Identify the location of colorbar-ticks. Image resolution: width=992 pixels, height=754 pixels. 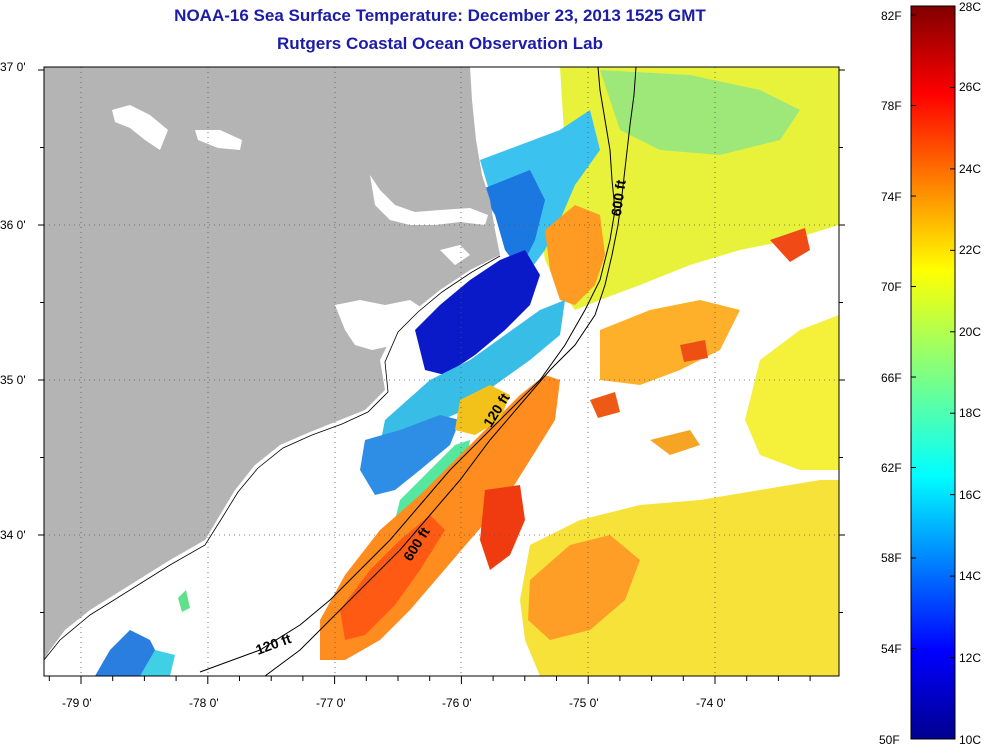
(933, 372).